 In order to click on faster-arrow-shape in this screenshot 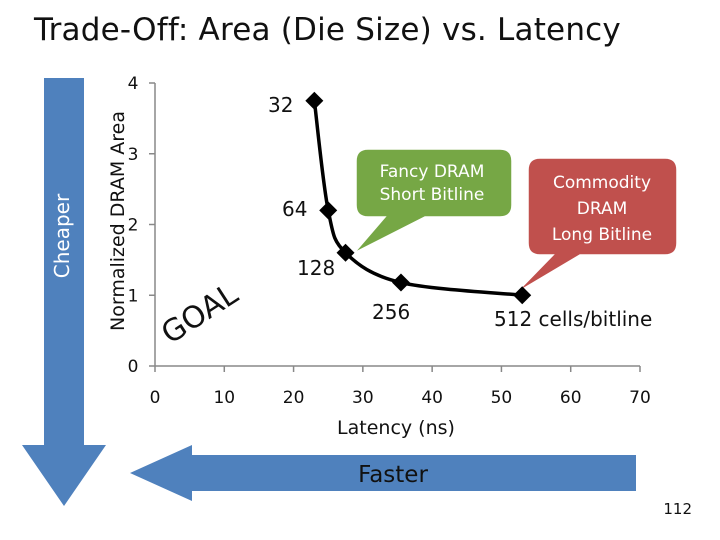, I will do `click(383, 473)`.